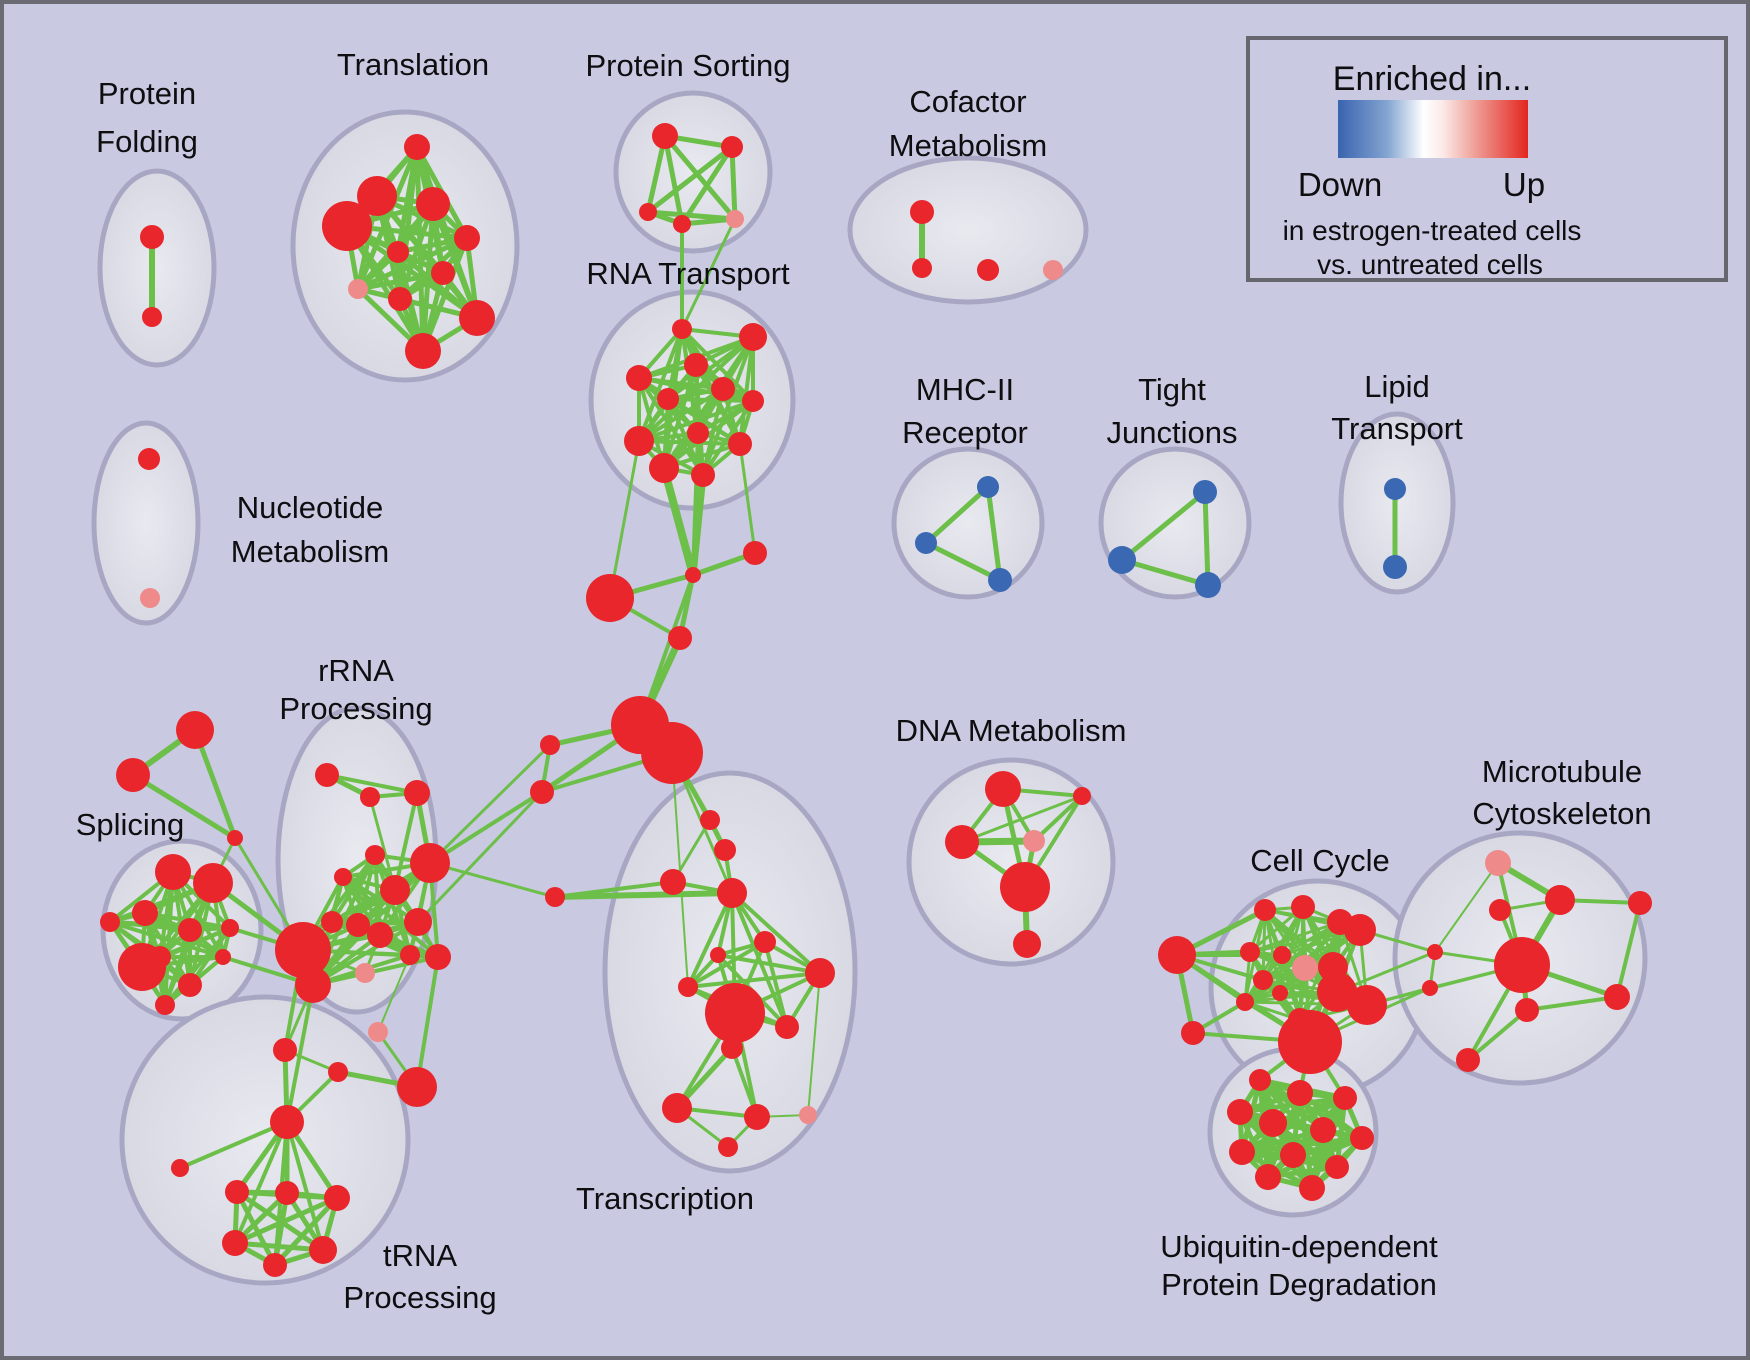  I want to click on gene-set-node-ub8, so click(1242, 1152).